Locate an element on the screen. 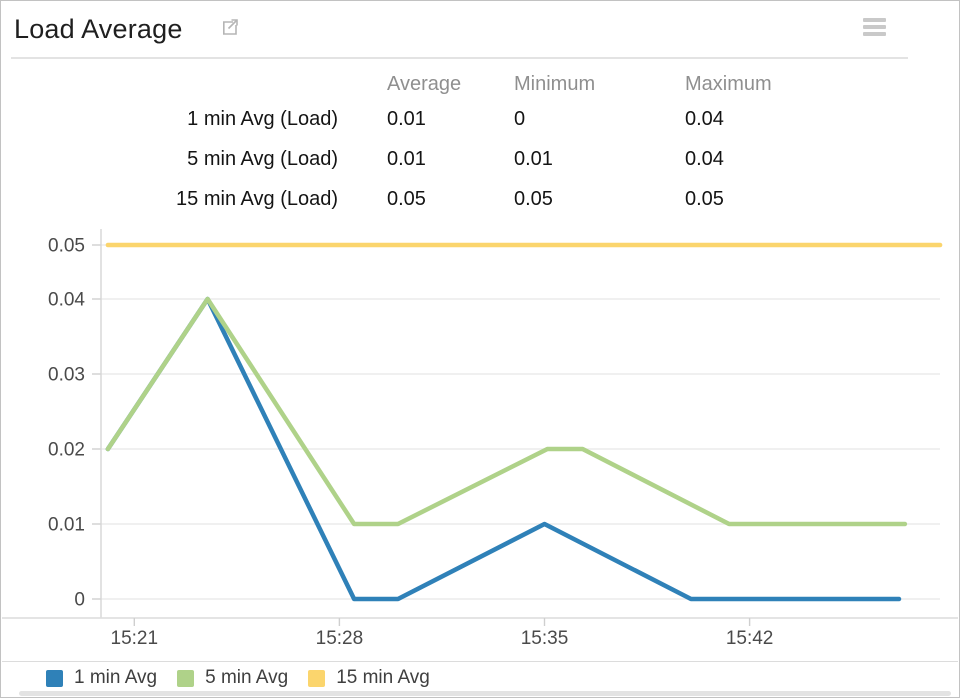 This screenshot has width=960, height=698. y-axis-label: 0.02 is located at coordinates (66, 450).